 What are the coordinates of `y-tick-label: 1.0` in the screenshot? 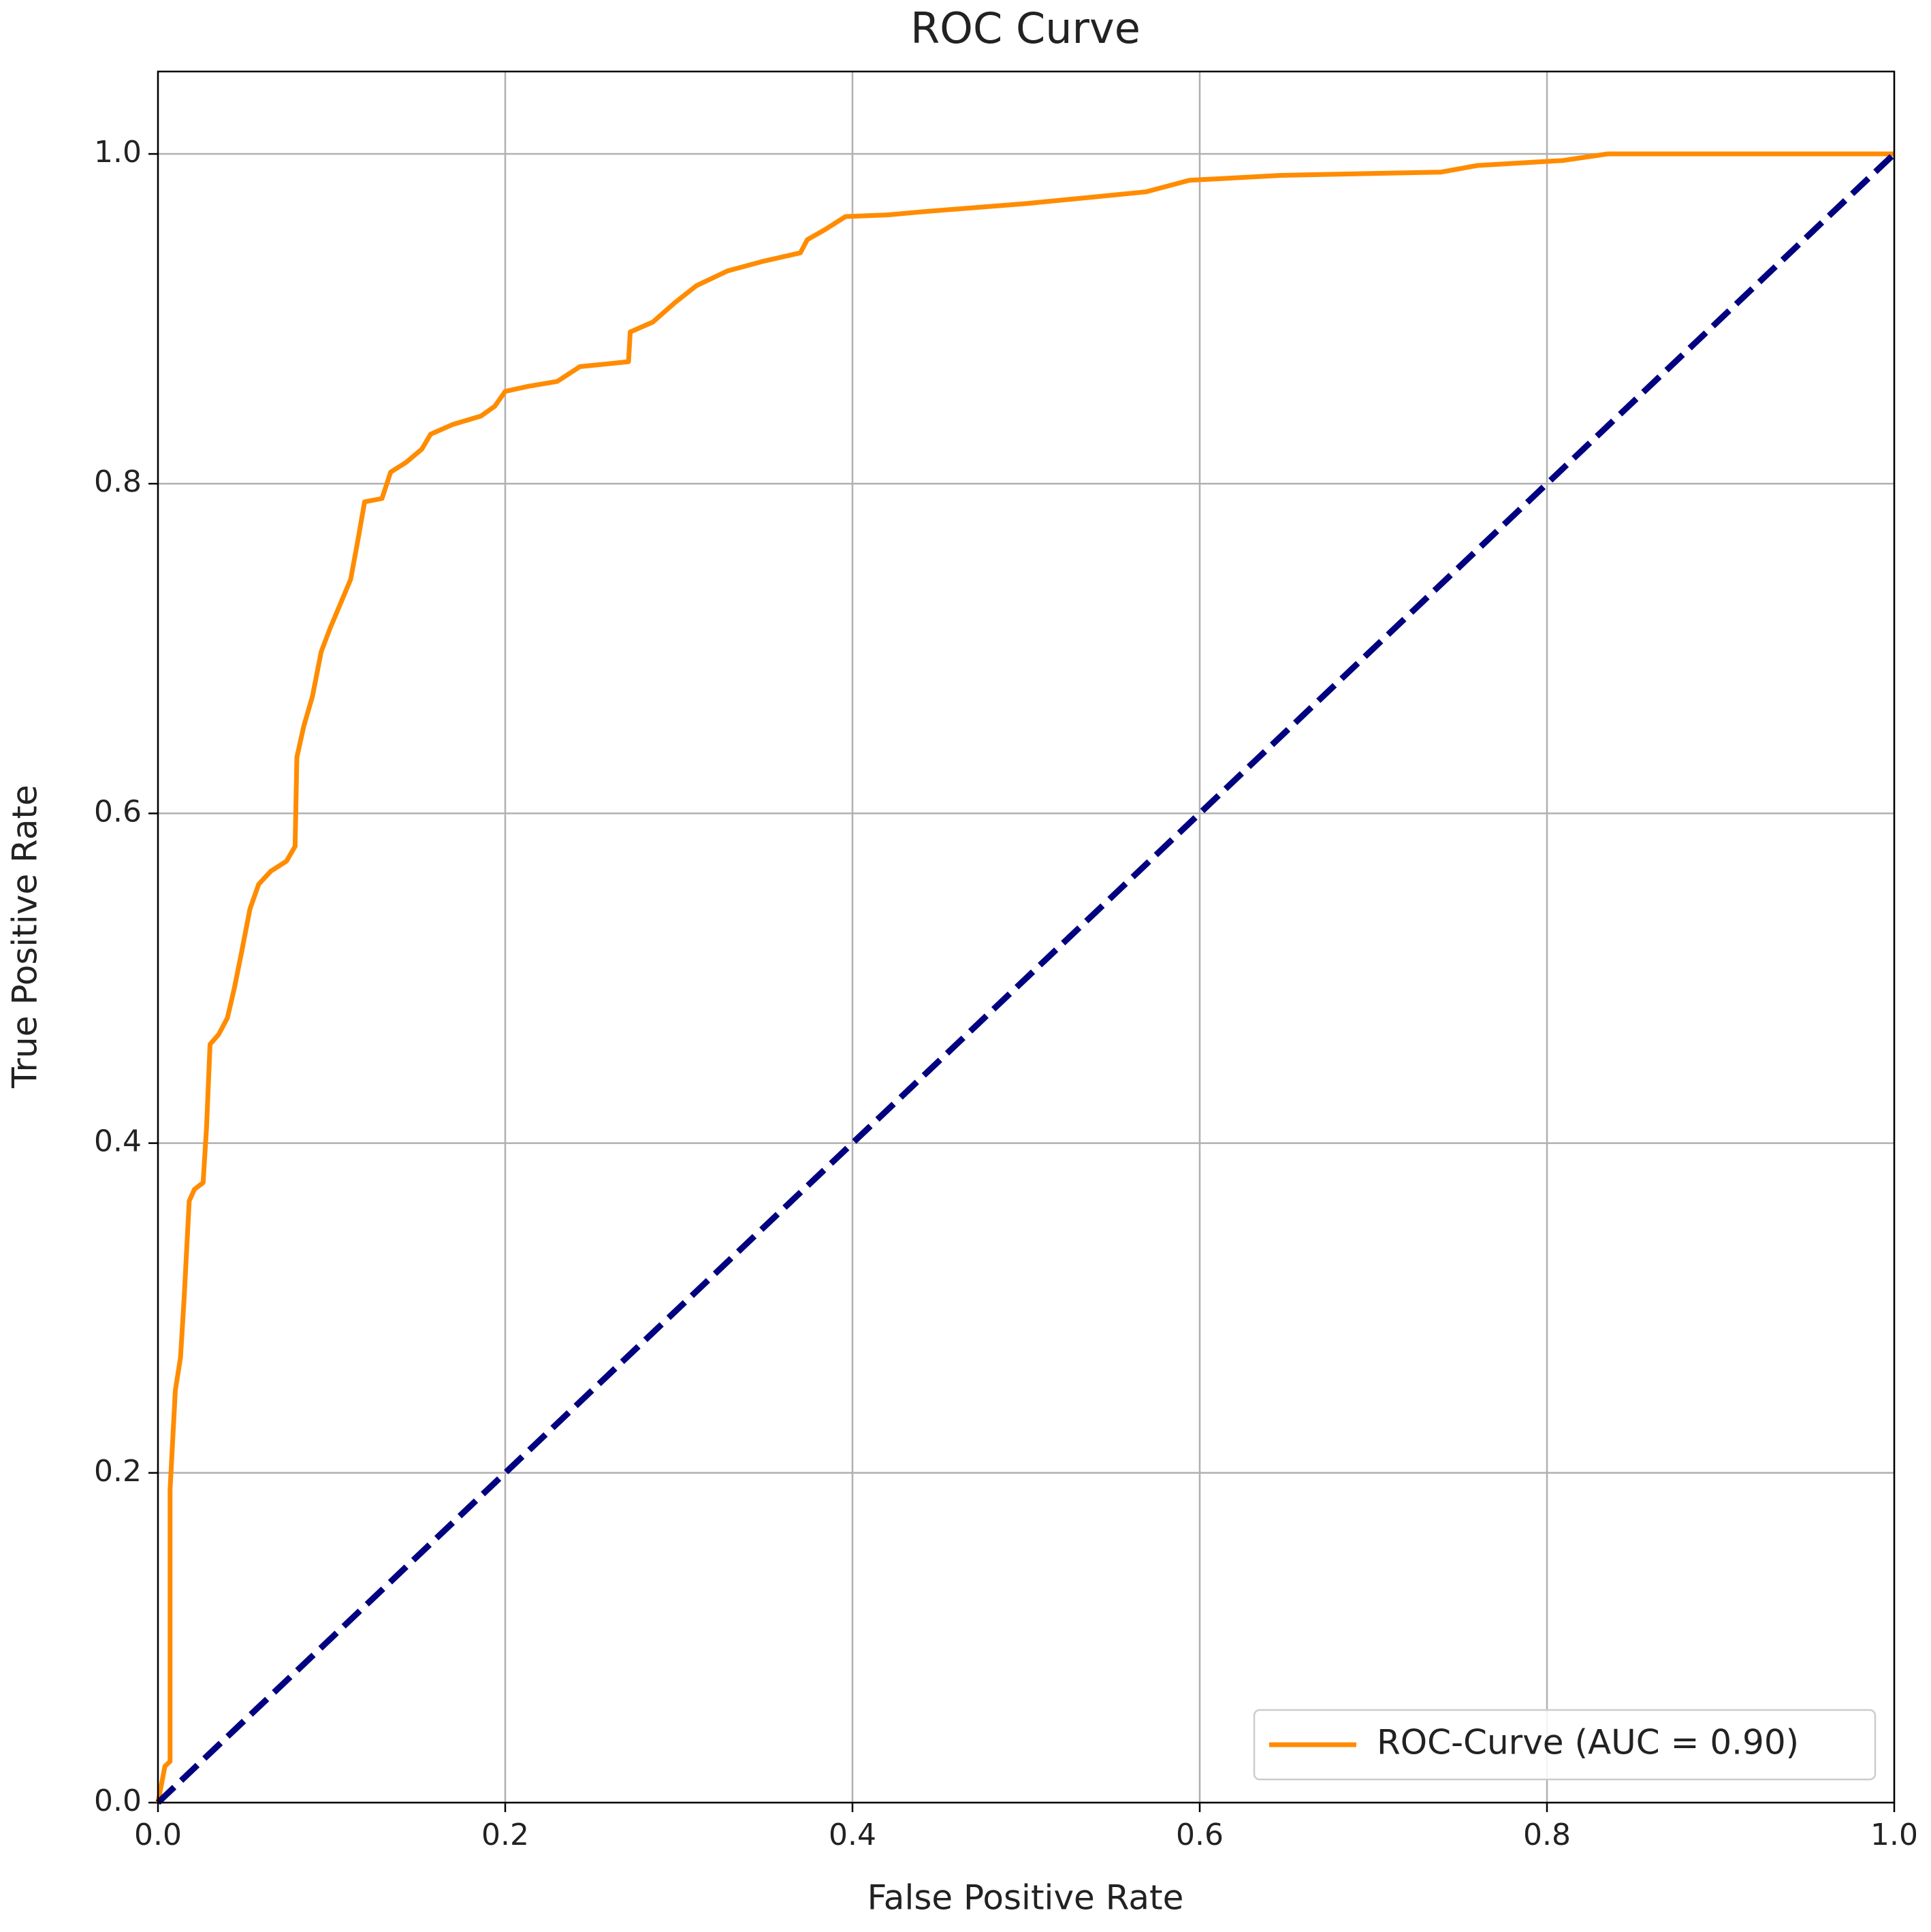 It's located at (118, 152).